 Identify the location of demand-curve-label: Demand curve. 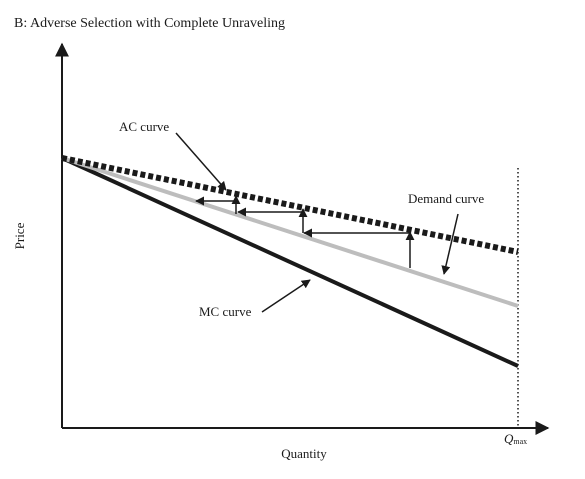
(446, 198).